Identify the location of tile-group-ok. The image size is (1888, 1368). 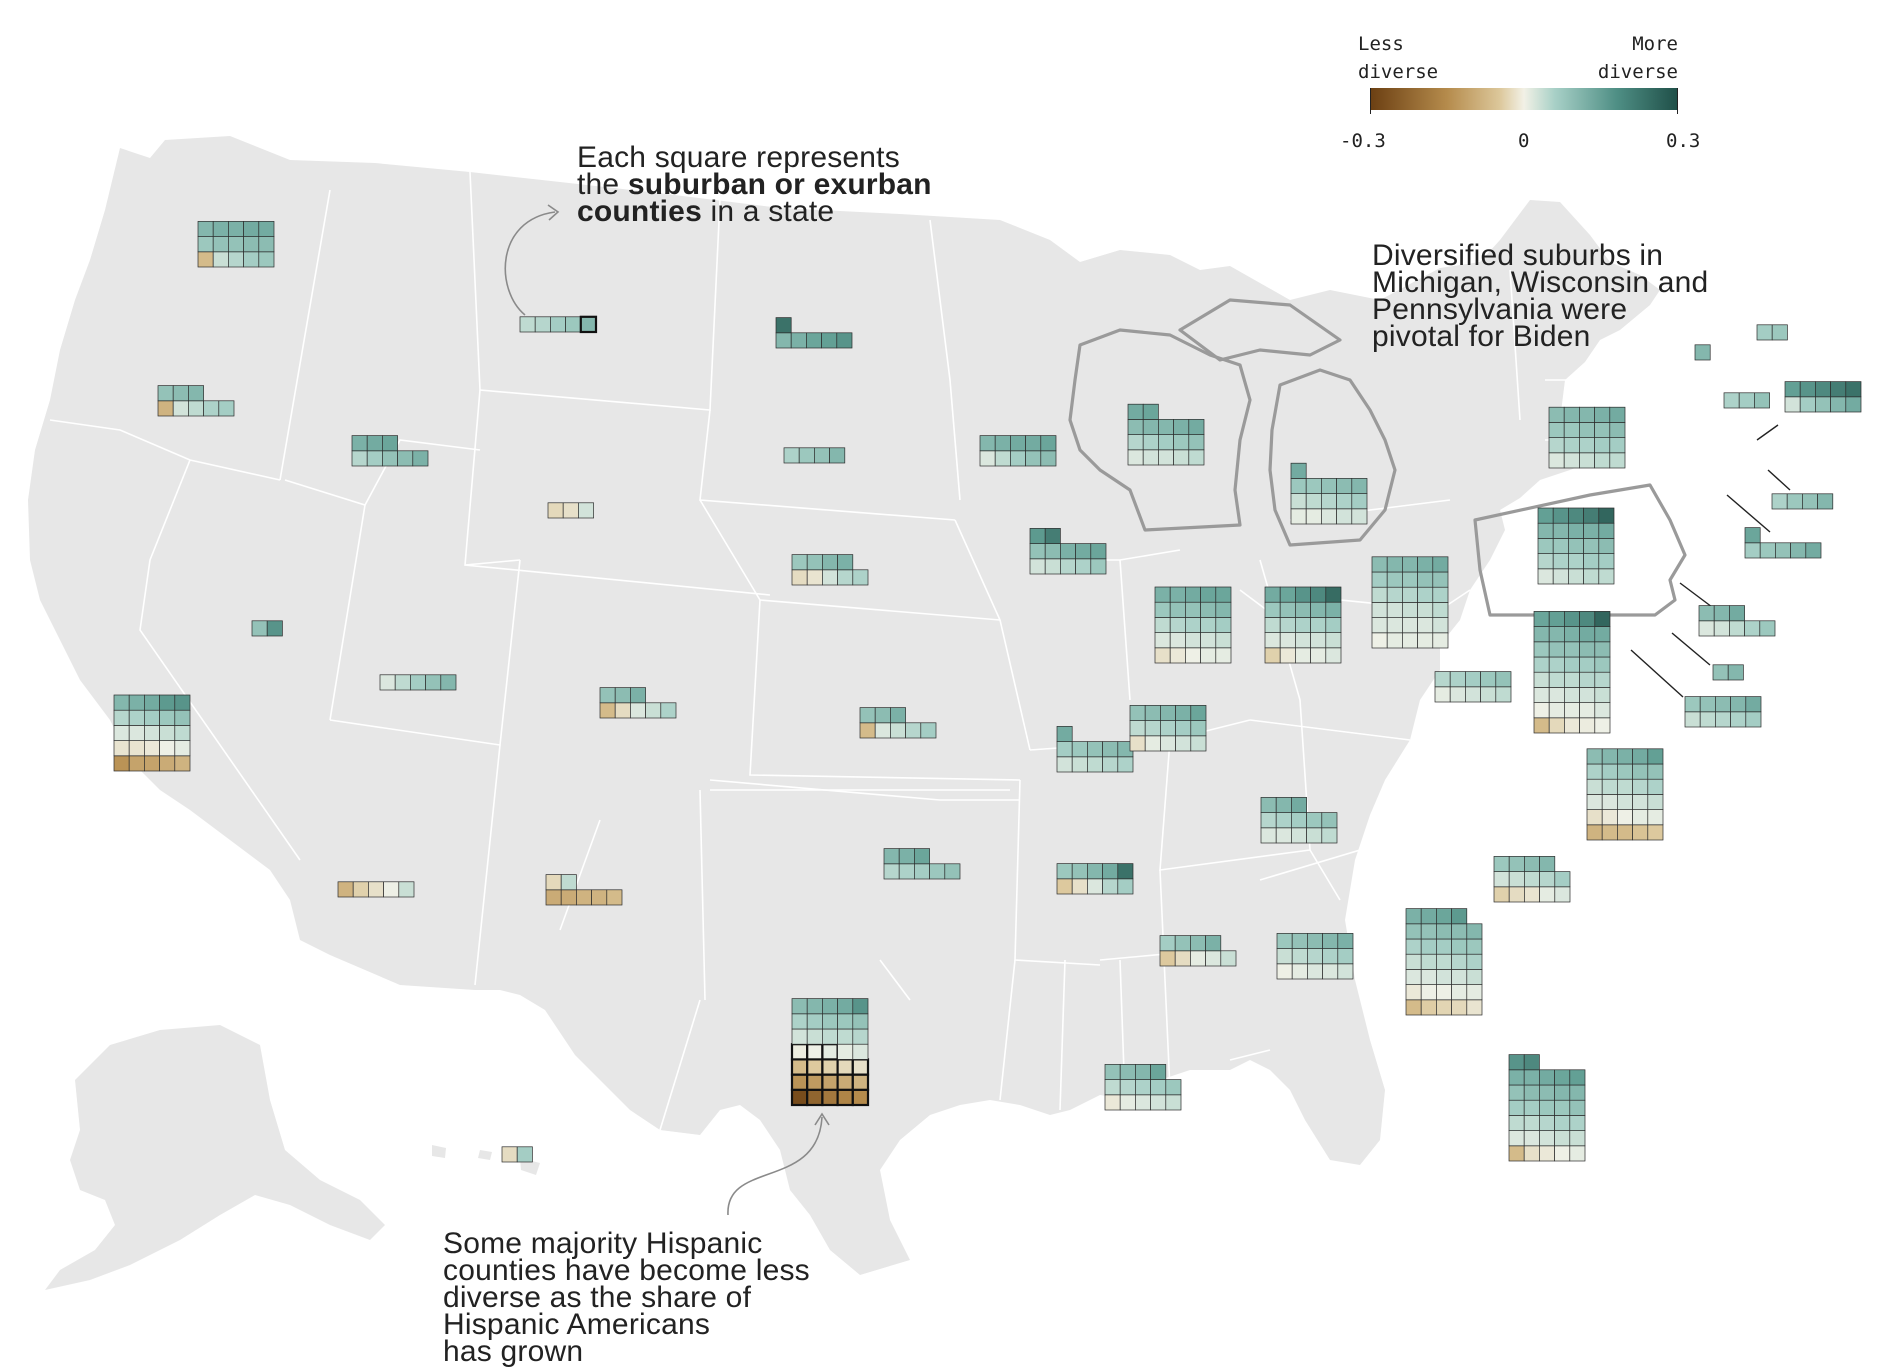
(922, 864).